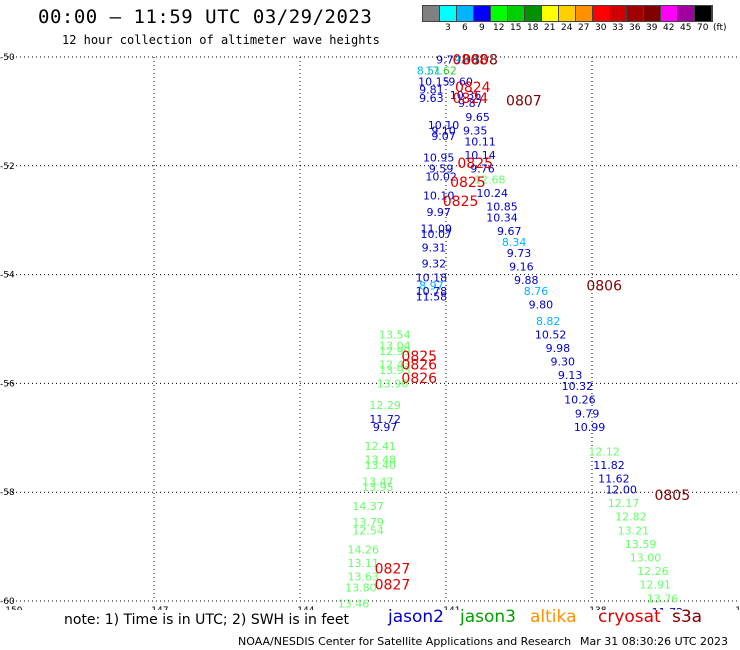 This screenshot has height=650, width=740. Describe the element at coordinates (450, 608) in the screenshot. I see `x-tick-label: -141` at that location.